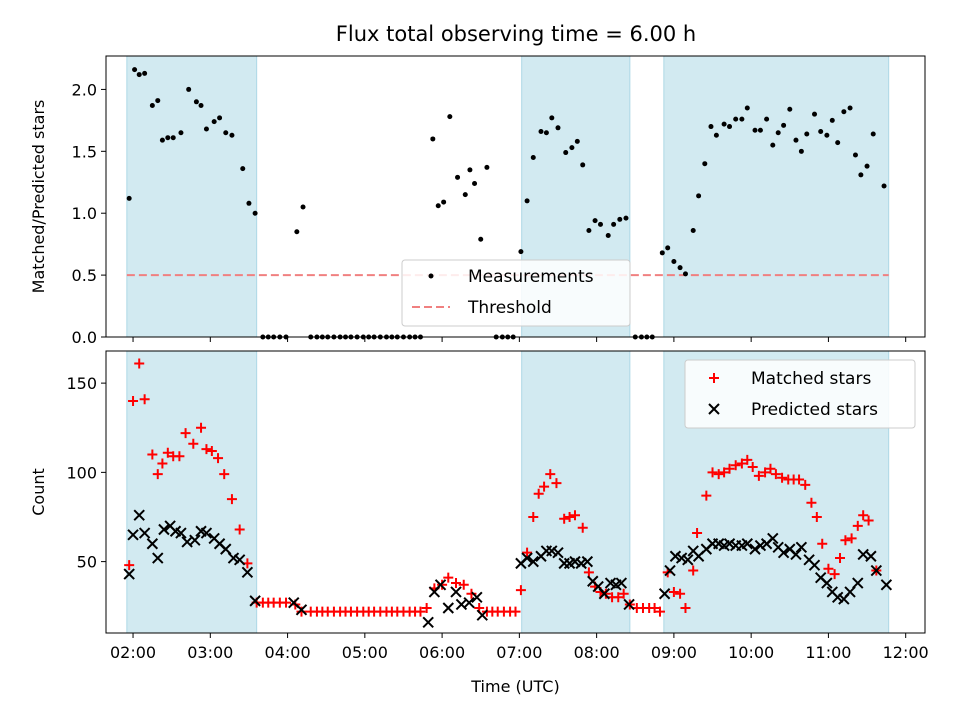  I want to click on x-tick-label: 09:00, so click(674, 652).